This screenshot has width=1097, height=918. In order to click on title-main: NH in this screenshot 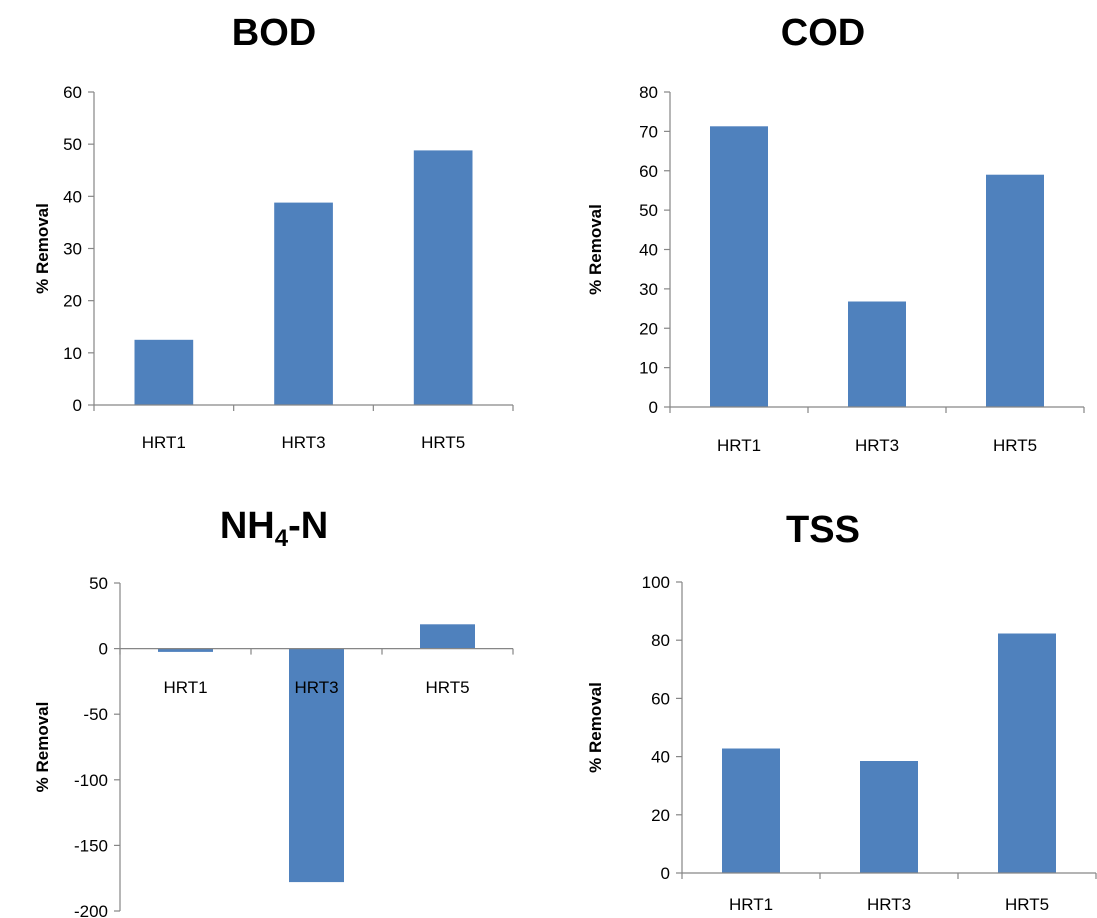, I will do `click(247, 526)`.